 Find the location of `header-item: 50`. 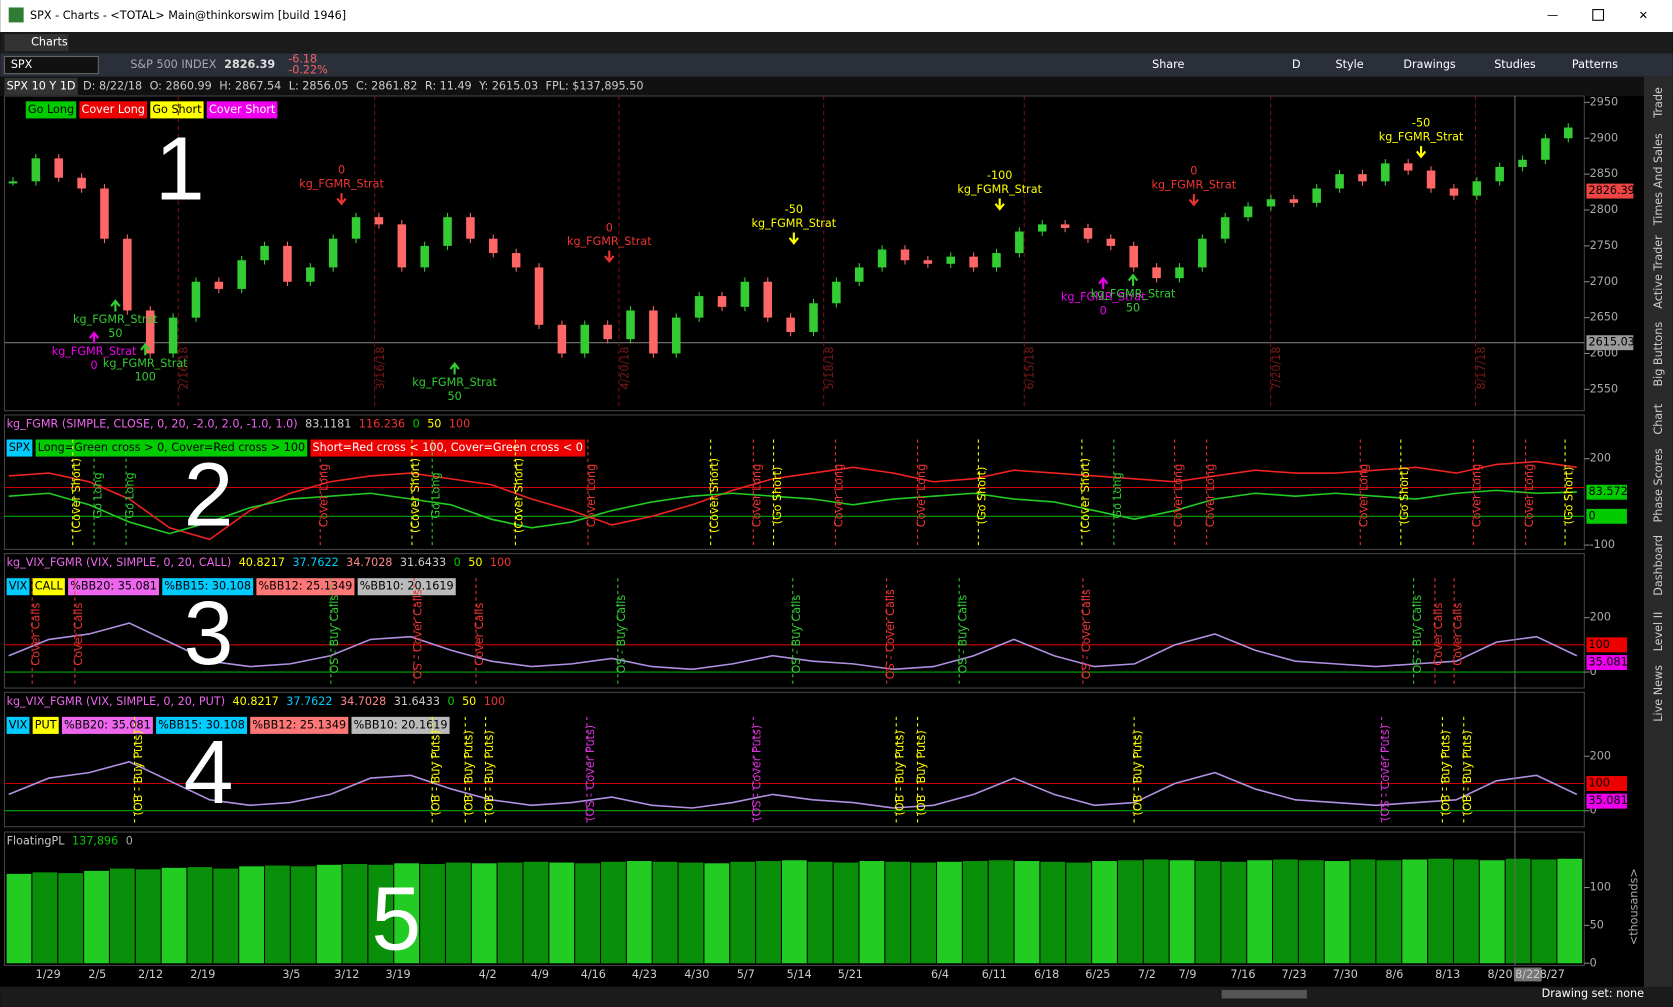

header-item: 50 is located at coordinates (434, 424).